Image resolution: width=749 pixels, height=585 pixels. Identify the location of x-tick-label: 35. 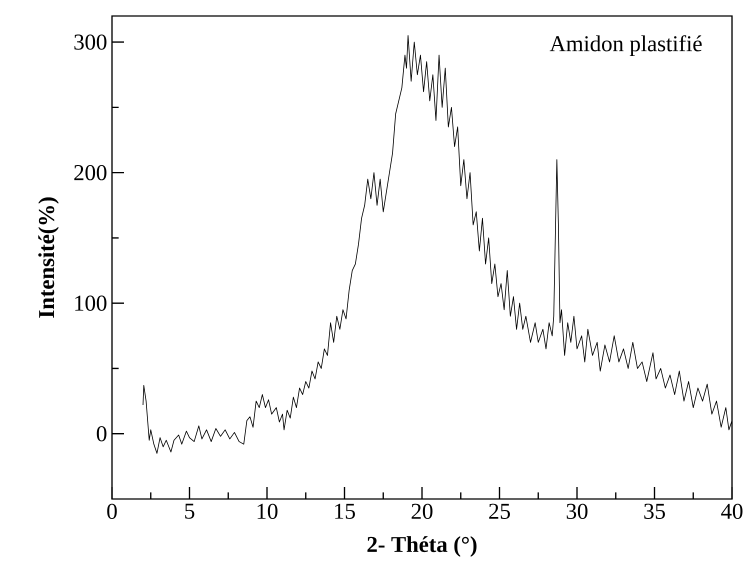
(654, 511).